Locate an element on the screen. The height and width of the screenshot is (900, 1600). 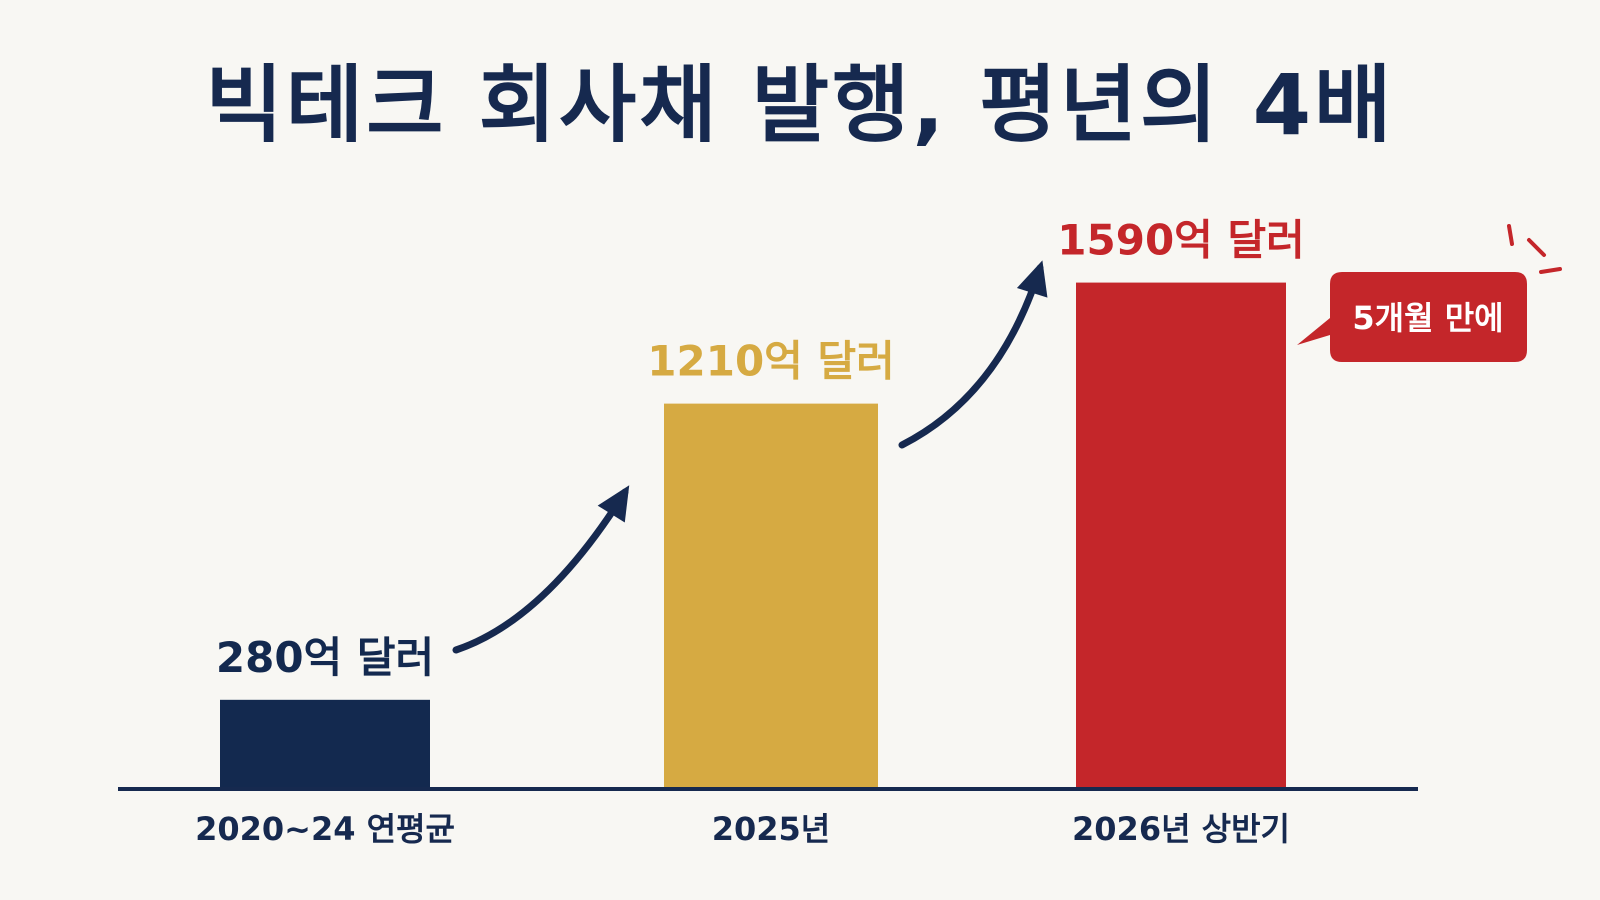
callout-text: 5개월 만에 is located at coordinates (1427, 318).